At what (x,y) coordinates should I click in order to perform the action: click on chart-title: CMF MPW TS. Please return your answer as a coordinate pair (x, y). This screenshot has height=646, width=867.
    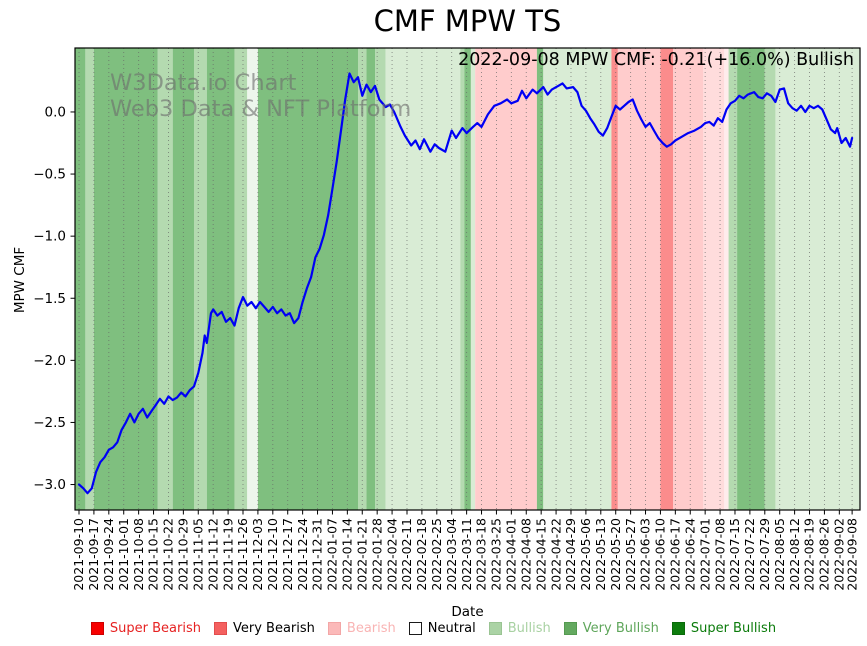
    Looking at the image, I should click on (467, 21).